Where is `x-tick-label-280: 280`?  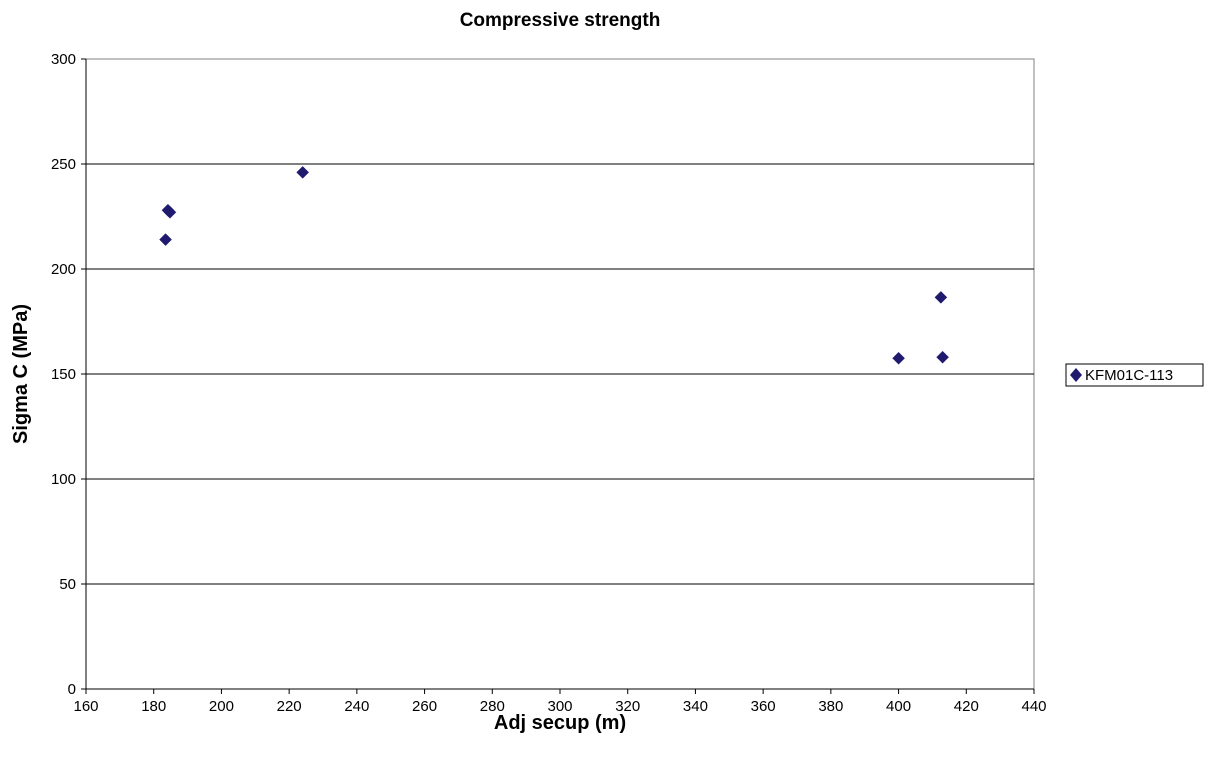 x-tick-label-280: 280 is located at coordinates (492, 706).